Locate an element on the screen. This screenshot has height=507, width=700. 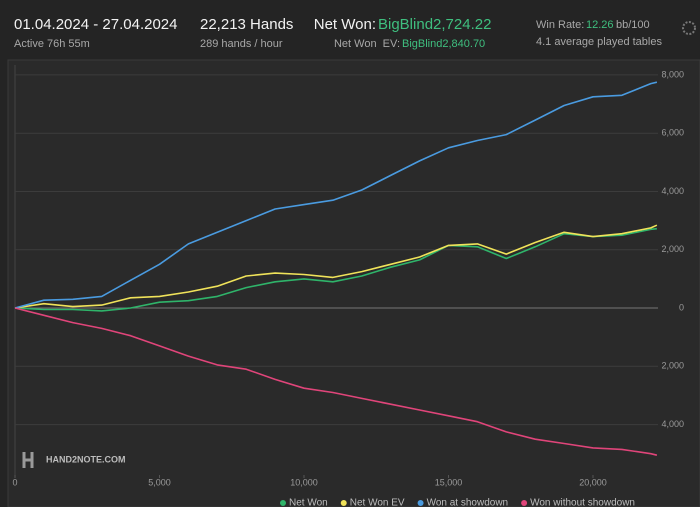
ev-label: Net Won EV: is located at coordinates (367, 44).